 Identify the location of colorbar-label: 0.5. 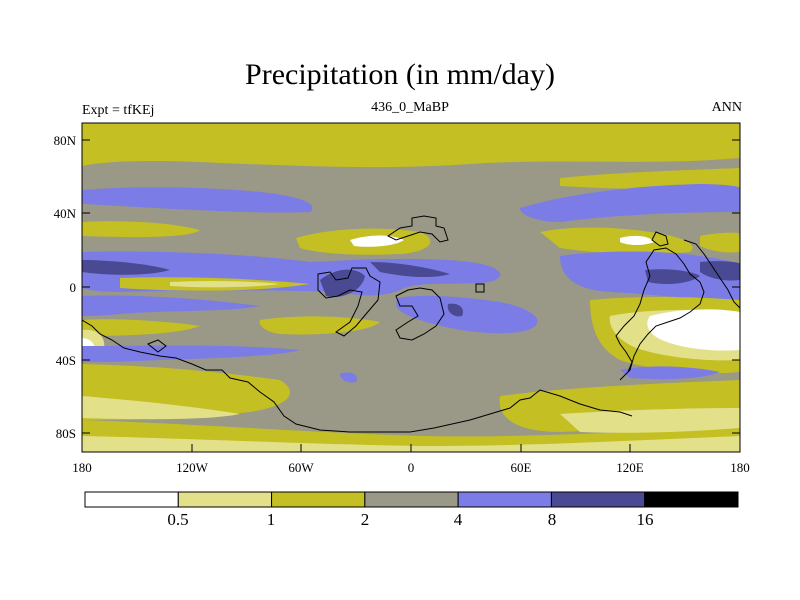
(177, 519).